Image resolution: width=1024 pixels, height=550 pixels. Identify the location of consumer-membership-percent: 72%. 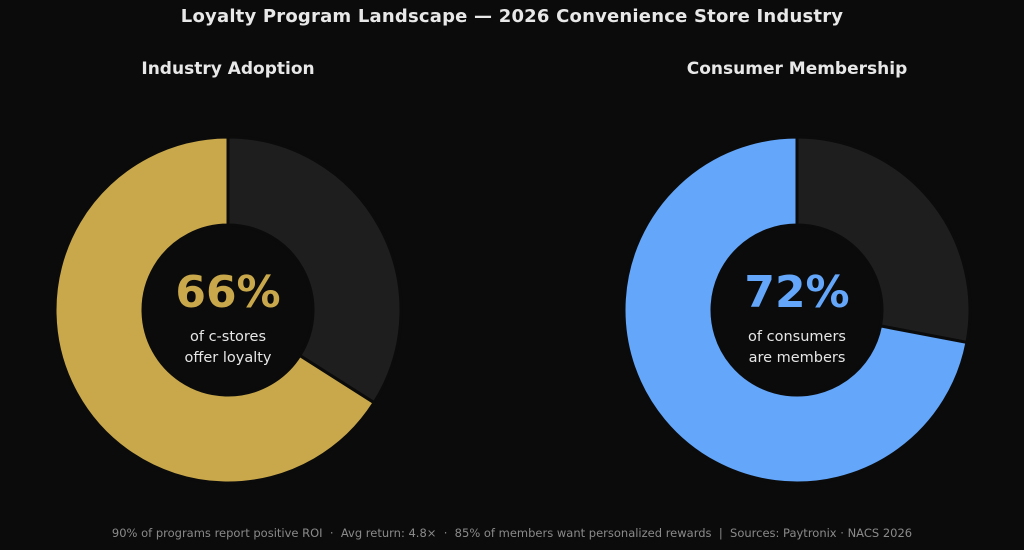
(797, 292).